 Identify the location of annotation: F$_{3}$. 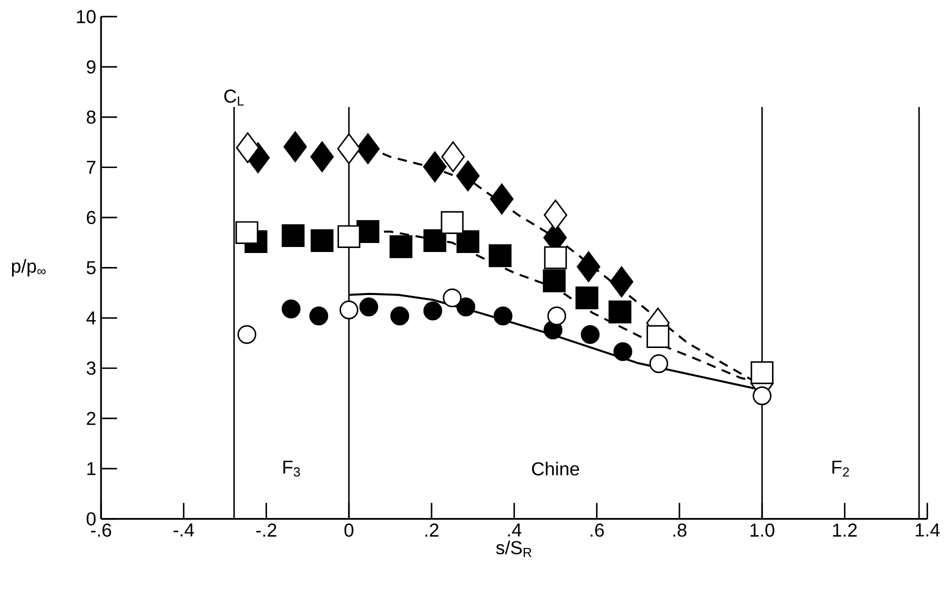
(291, 468).